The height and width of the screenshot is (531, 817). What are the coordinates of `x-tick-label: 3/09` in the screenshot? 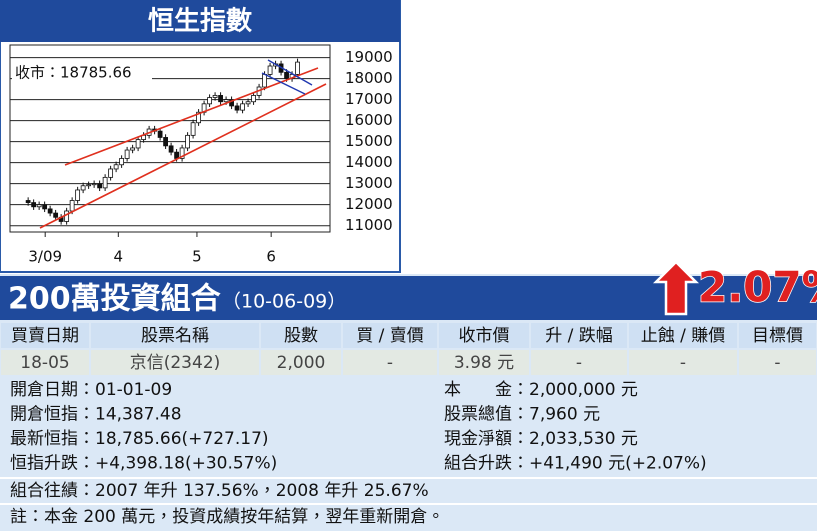 It's located at (45, 257).